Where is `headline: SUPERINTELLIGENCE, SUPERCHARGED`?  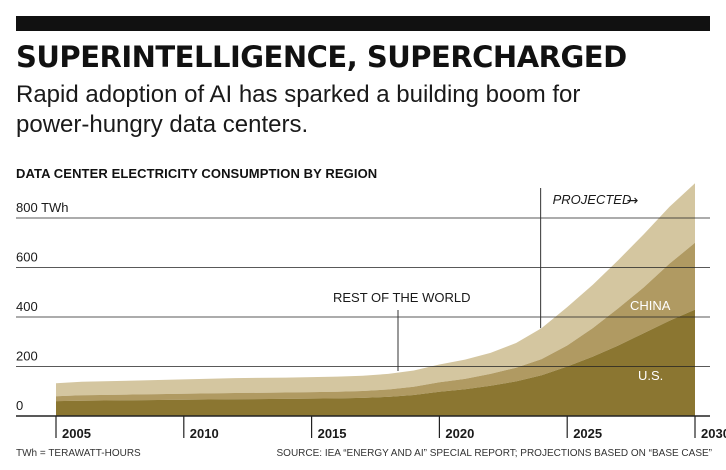
headline: SUPERINTELLIGENCE, SUPERCHARGED is located at coordinates (321, 57).